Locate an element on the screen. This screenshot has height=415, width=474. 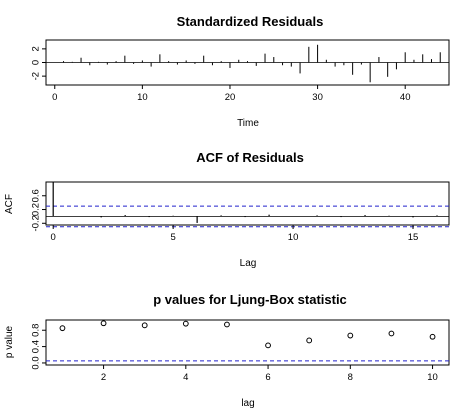
acf-x-tick-label: 10 is located at coordinates (293, 237).